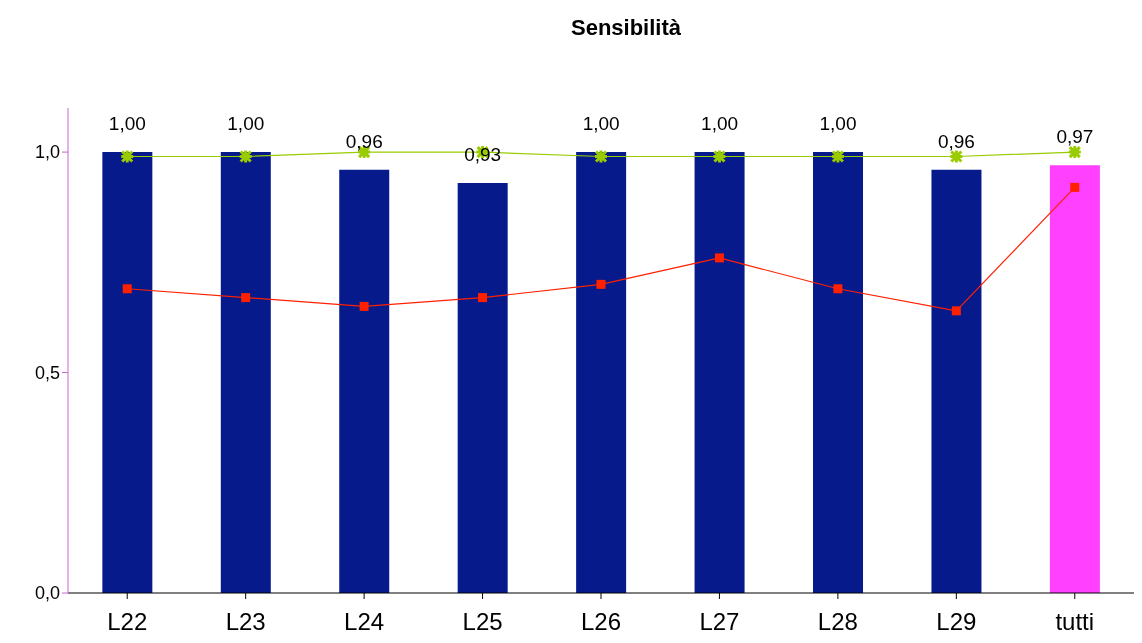 This screenshot has width=1142, height=643. What do you see at coordinates (127, 622) in the screenshot?
I see `x-tick-label: L22` at bounding box center [127, 622].